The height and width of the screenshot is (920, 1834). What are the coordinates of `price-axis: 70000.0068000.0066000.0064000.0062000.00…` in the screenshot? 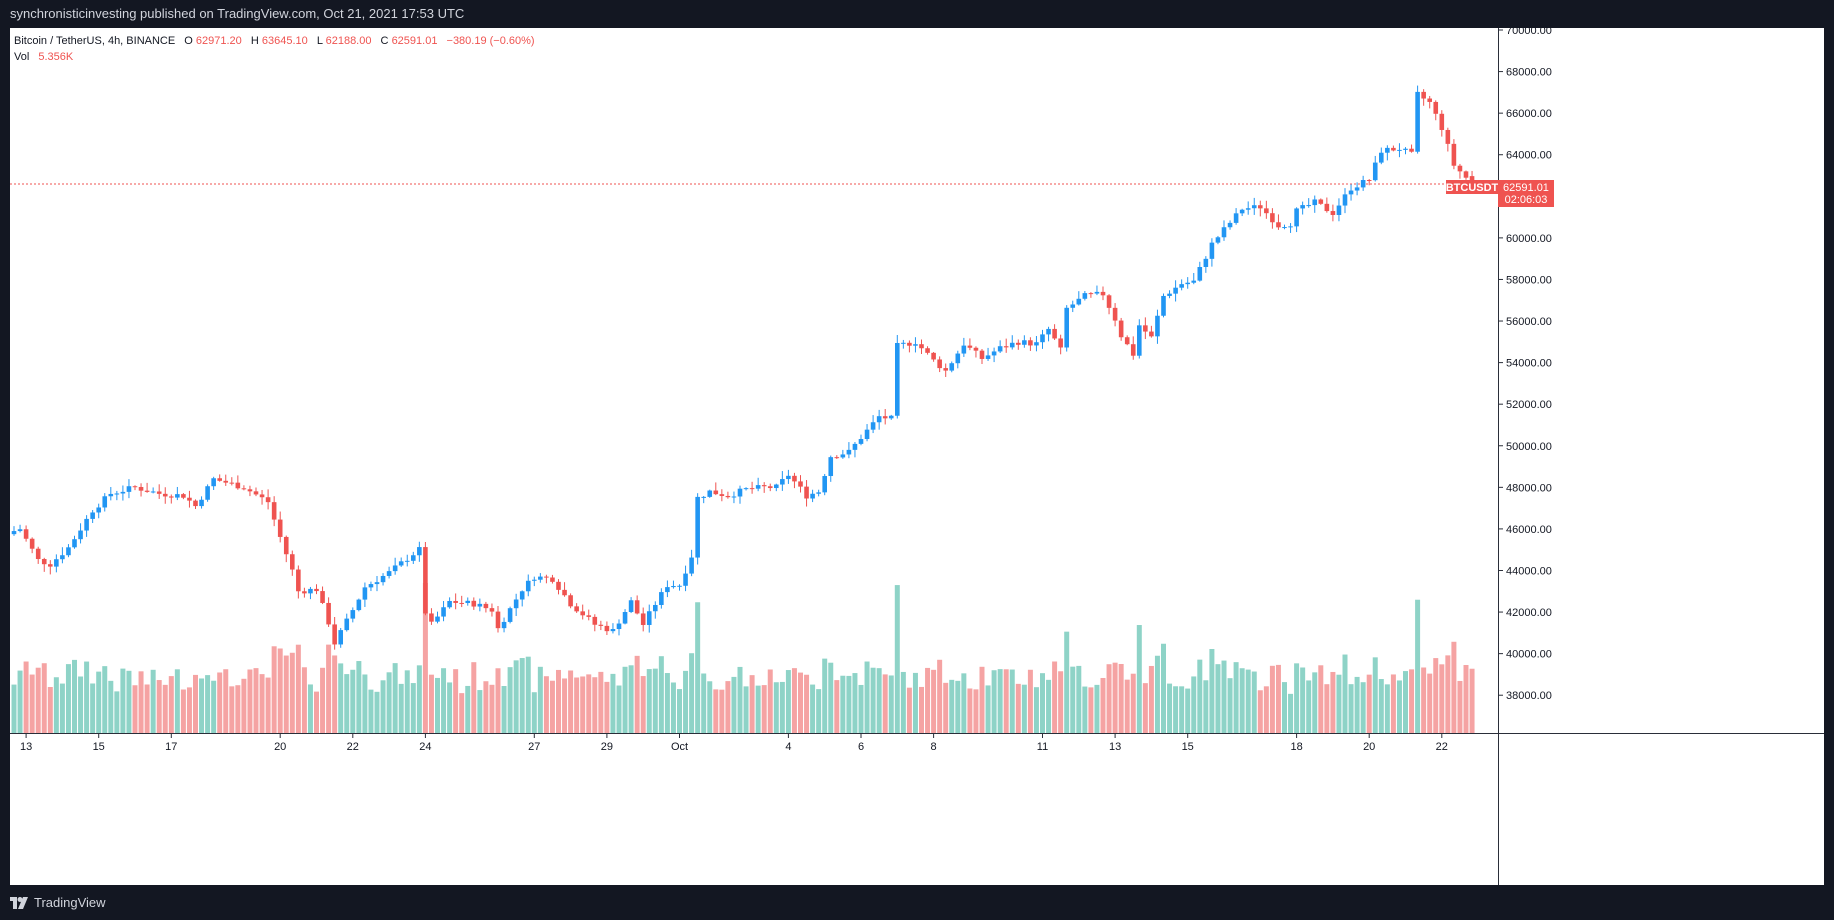 It's located at (1525, 365).